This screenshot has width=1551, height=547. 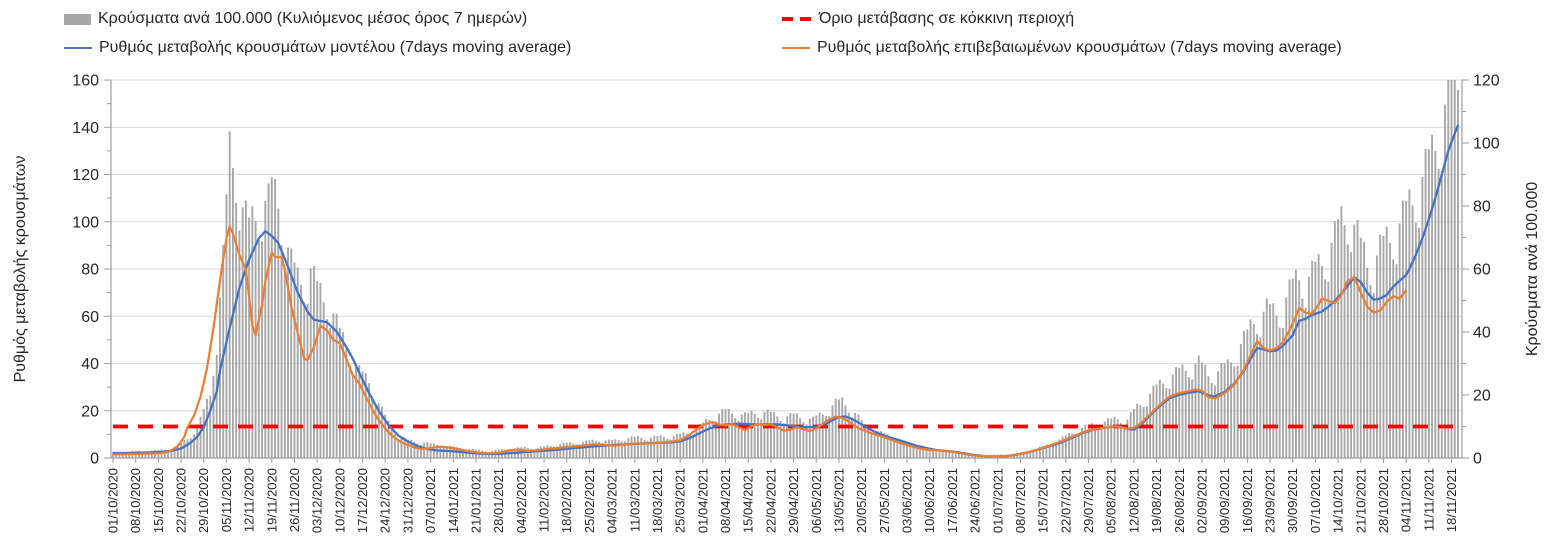 What do you see at coordinates (85, 175) in the screenshot?
I see `left-tick-label: 120` at bounding box center [85, 175].